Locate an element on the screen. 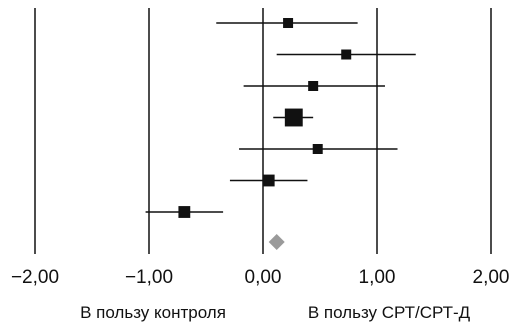 Image resolution: width=524 pixels, height=329 pixels. pooled-estimate-group is located at coordinates (276, 242).